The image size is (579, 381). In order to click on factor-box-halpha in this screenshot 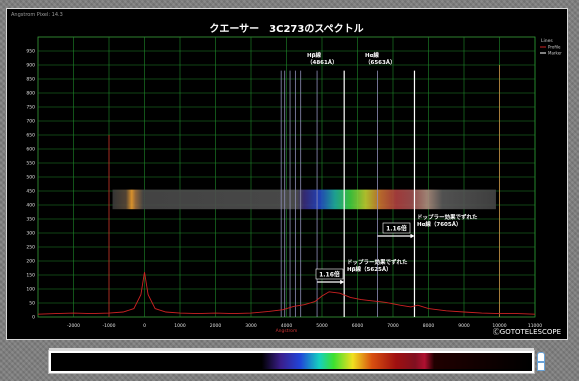, I will do `click(396, 228)`.